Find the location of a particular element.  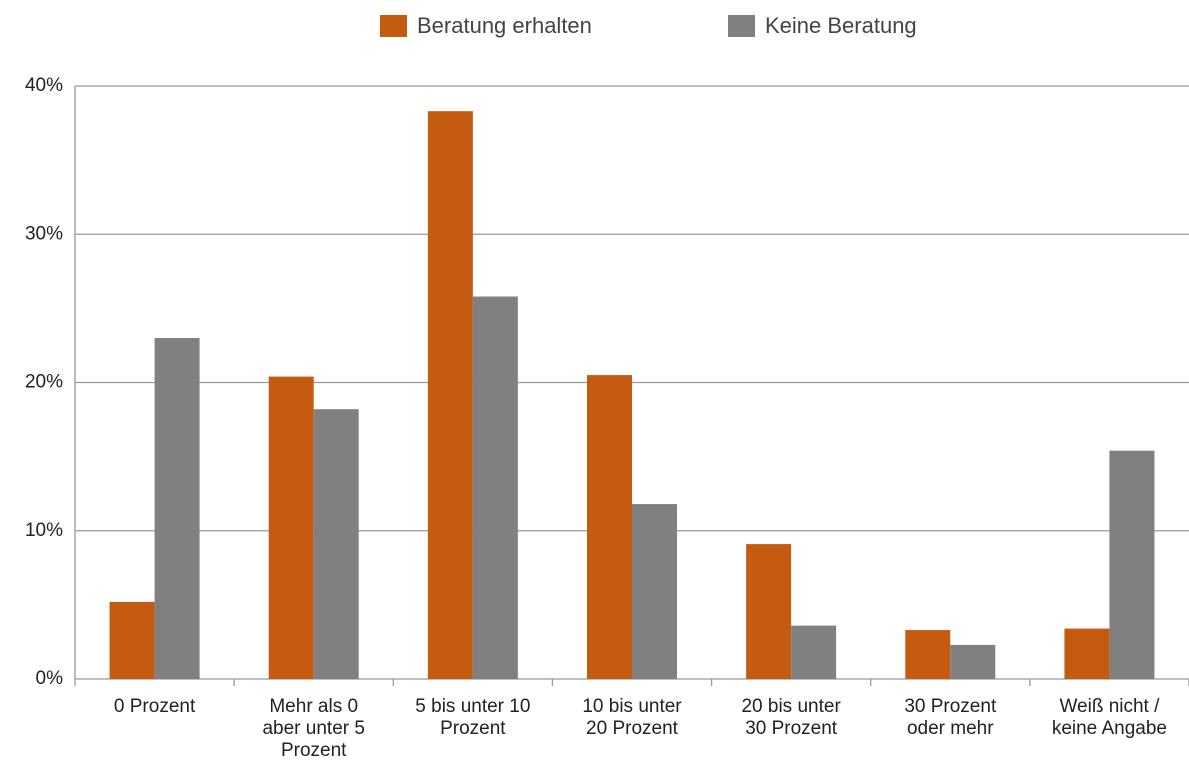

x-tick-label: Weiß nicht / keine Angabe is located at coordinates (1109, 717).